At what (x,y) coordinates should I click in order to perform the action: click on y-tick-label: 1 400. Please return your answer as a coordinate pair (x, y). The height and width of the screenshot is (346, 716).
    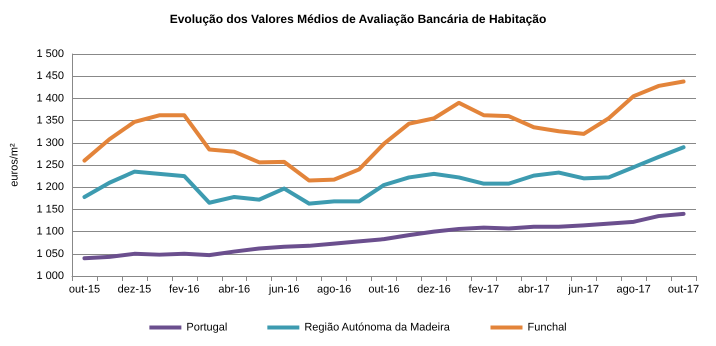
    Looking at the image, I should click on (50, 98).